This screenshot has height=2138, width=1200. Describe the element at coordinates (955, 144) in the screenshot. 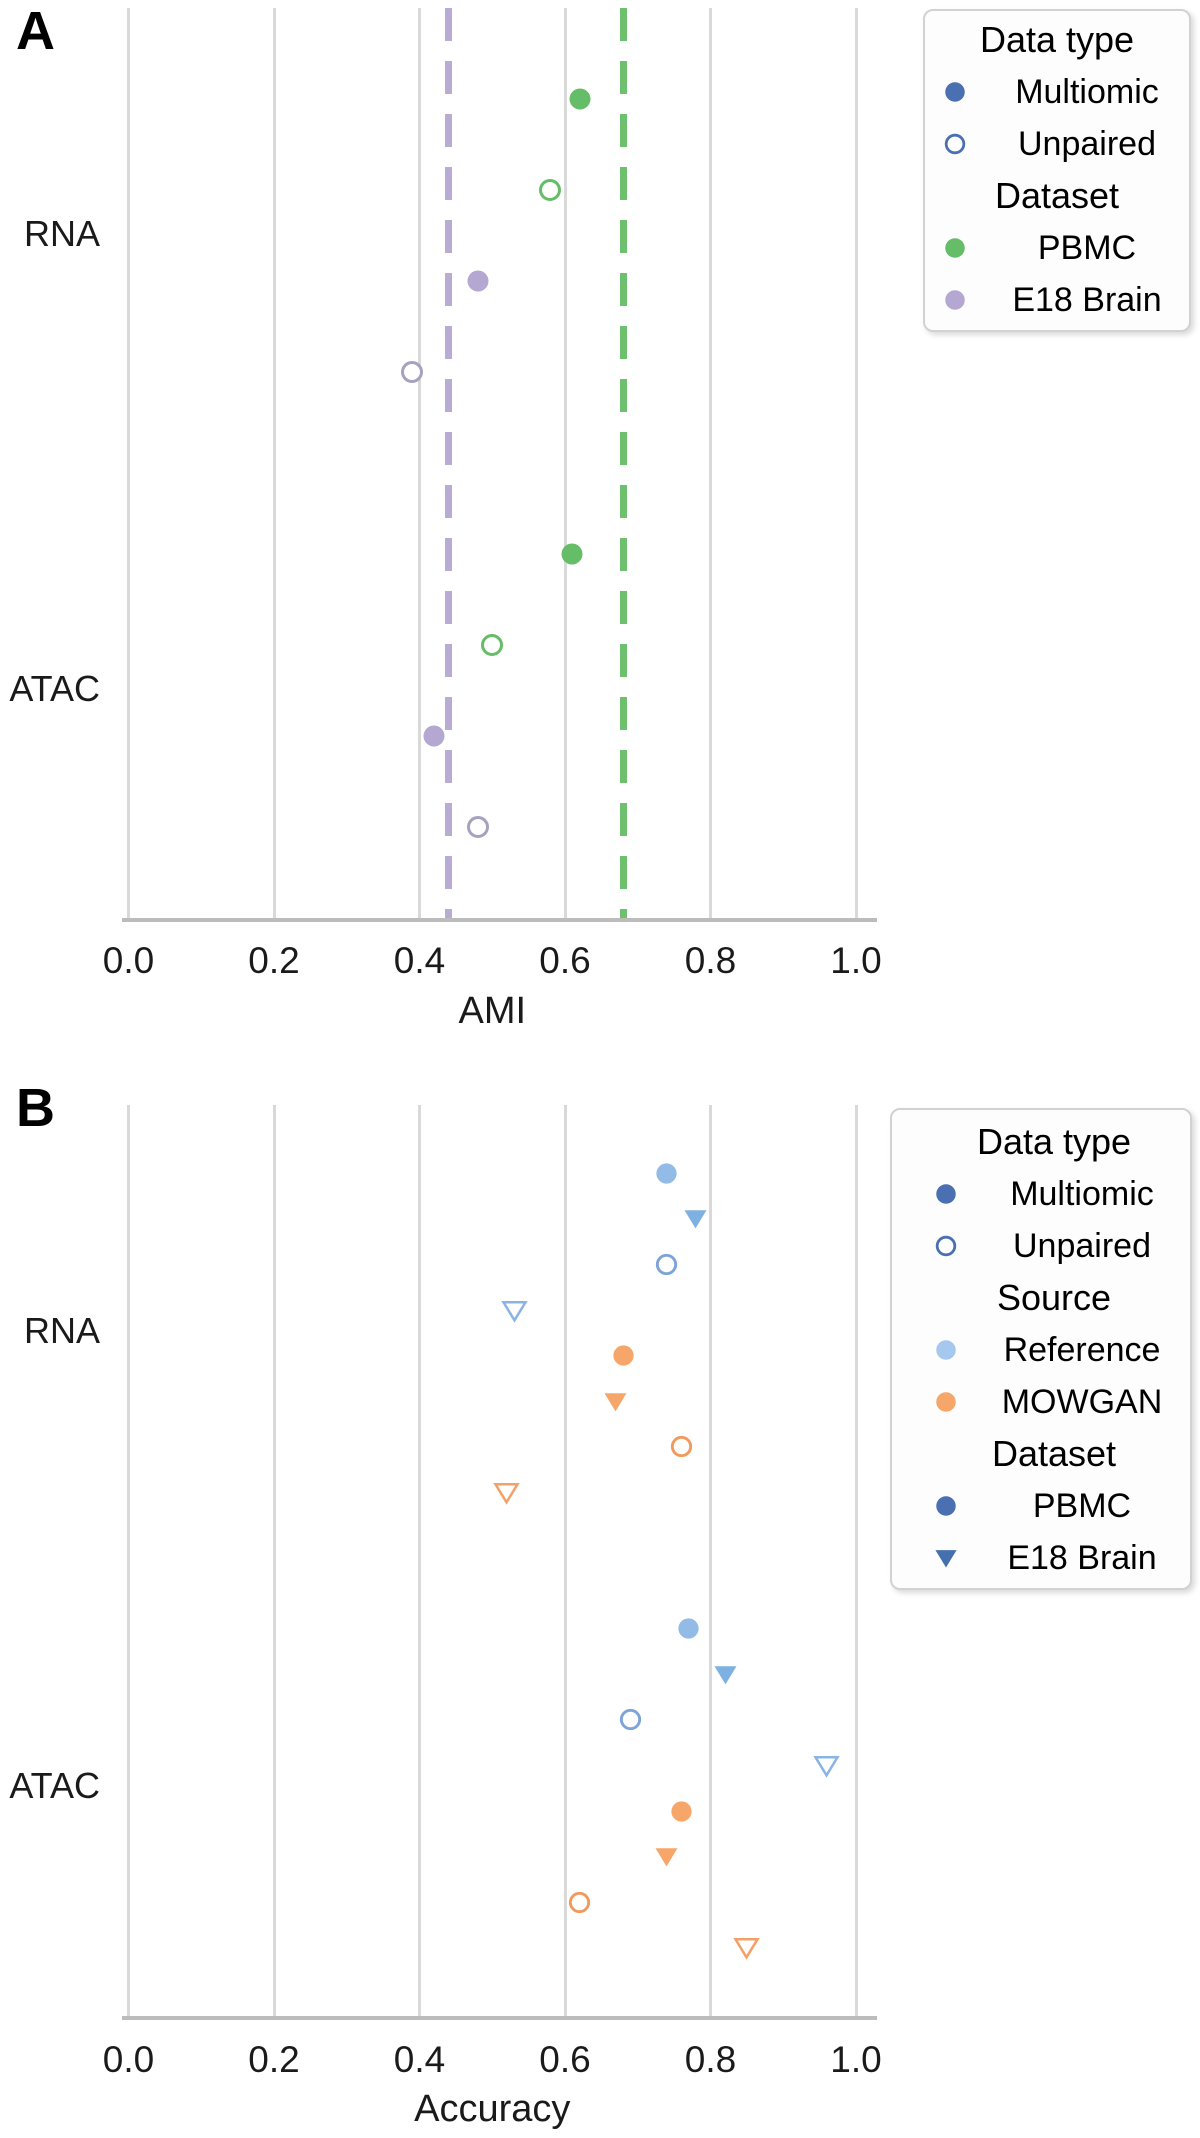

I see `legend-marker-circle-open` at that location.